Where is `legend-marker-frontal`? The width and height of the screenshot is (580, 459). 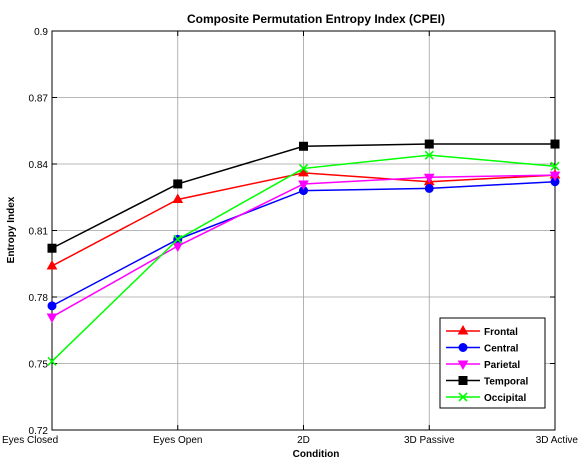 legend-marker-frontal is located at coordinates (463, 329).